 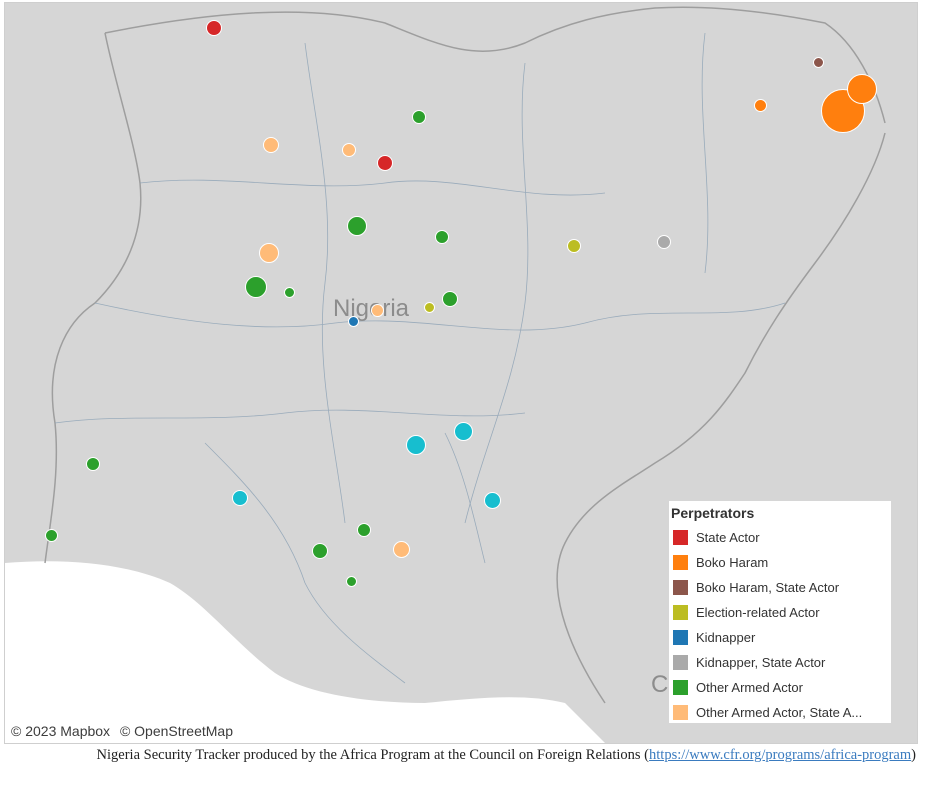 I want to click on legend-title: Perpetrators, so click(x=713, y=513).